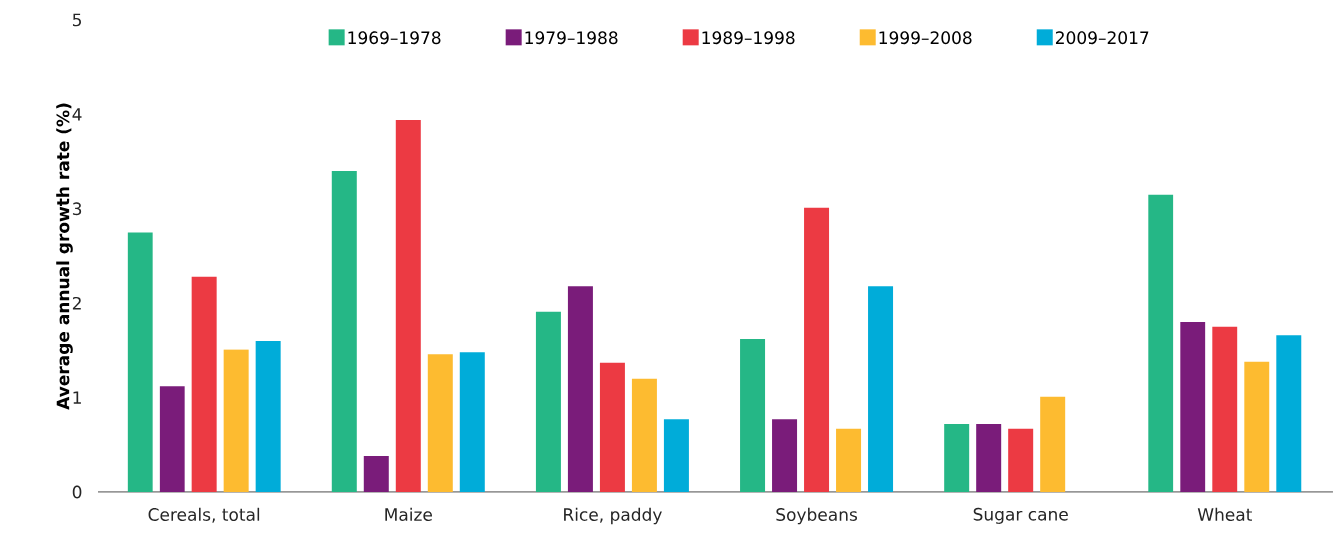 The image size is (1333, 535). I want to click on y-tick-label: 5, so click(76, 20).